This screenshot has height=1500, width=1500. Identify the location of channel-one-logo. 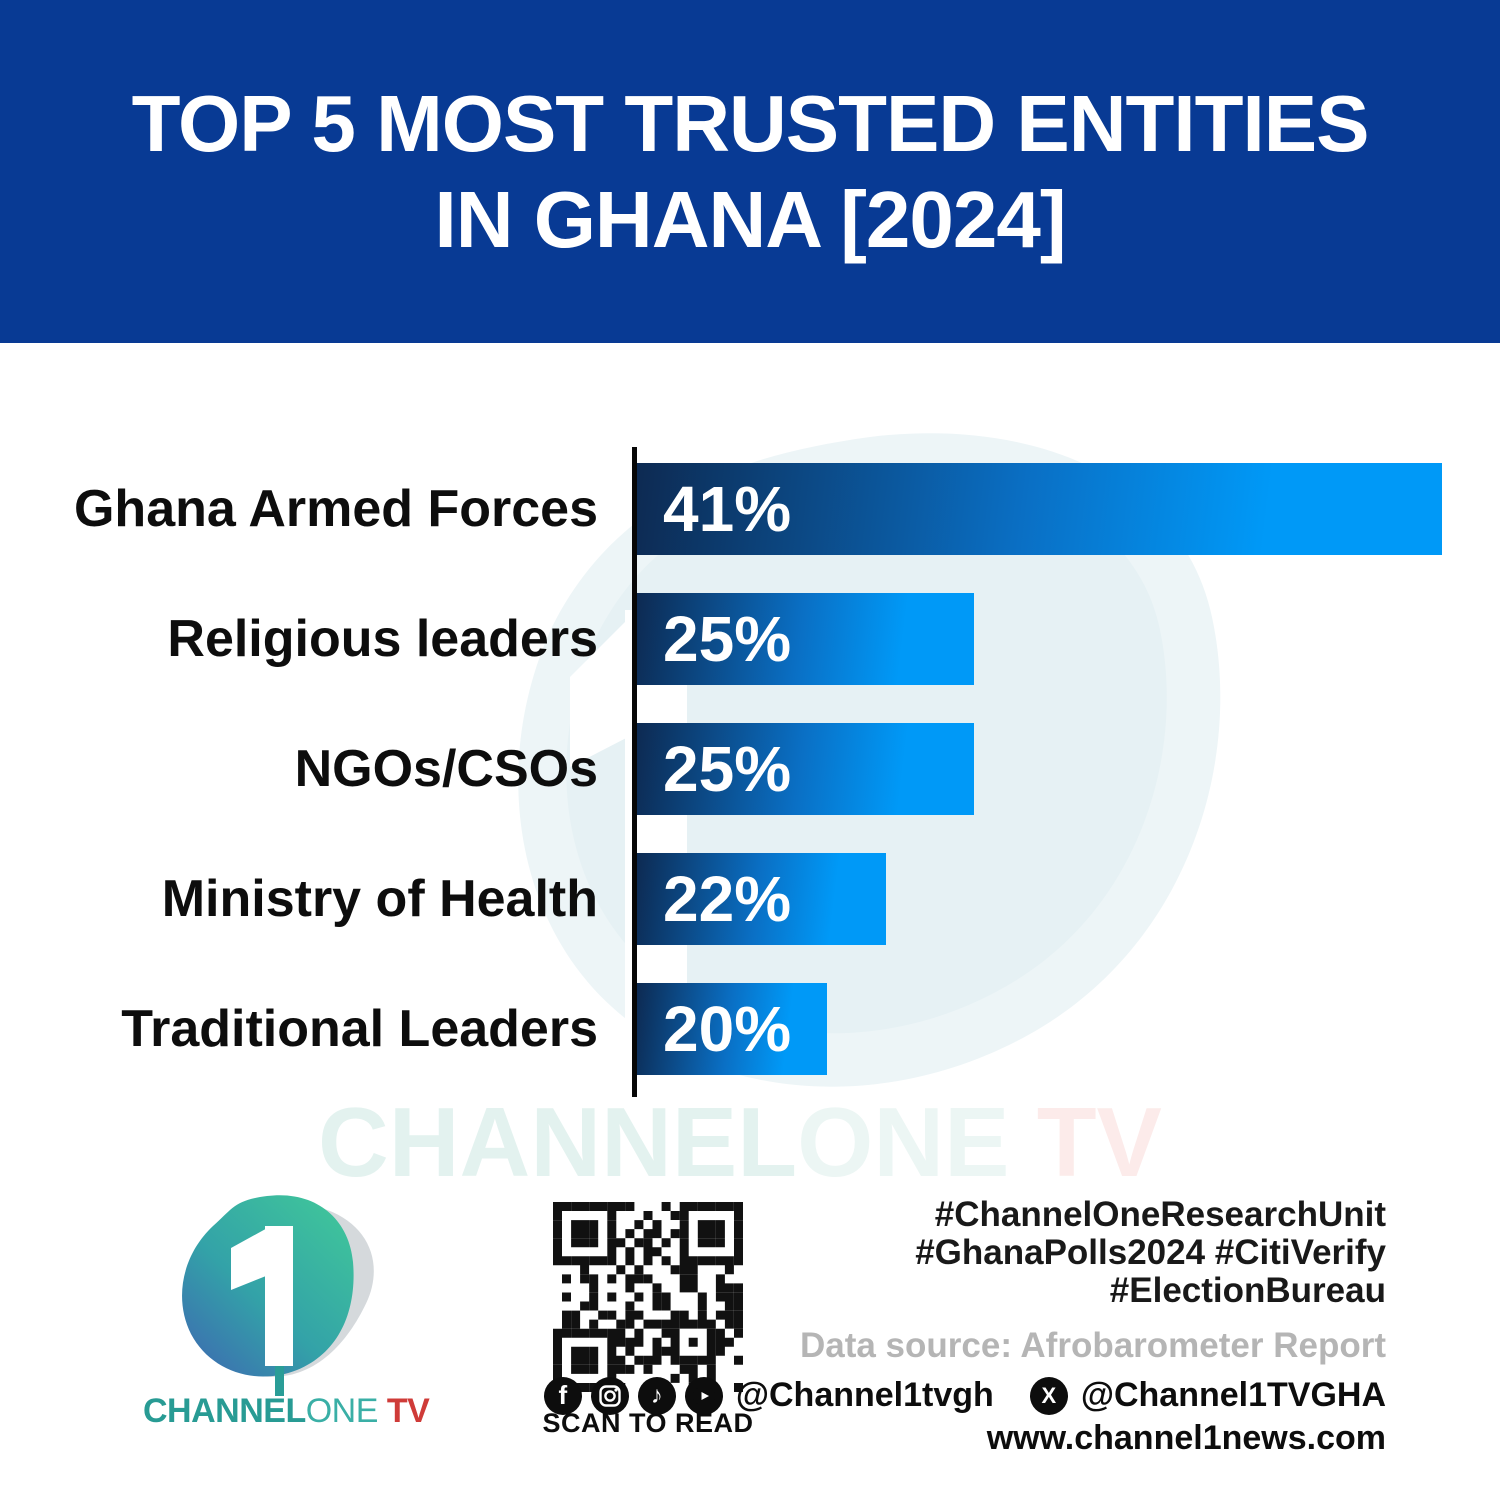
(278, 1295).